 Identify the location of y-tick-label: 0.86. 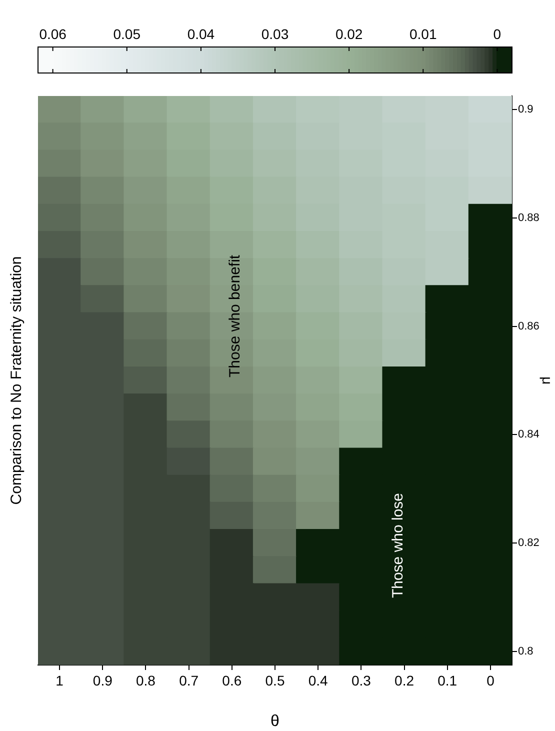
(529, 326).